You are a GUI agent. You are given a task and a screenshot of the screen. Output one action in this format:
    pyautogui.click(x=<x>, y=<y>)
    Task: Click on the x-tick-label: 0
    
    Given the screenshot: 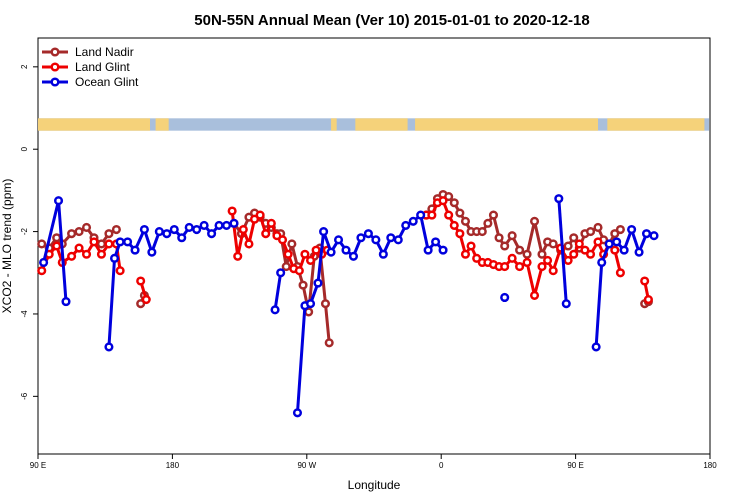 What is the action you would take?
    pyautogui.click(x=441, y=465)
    